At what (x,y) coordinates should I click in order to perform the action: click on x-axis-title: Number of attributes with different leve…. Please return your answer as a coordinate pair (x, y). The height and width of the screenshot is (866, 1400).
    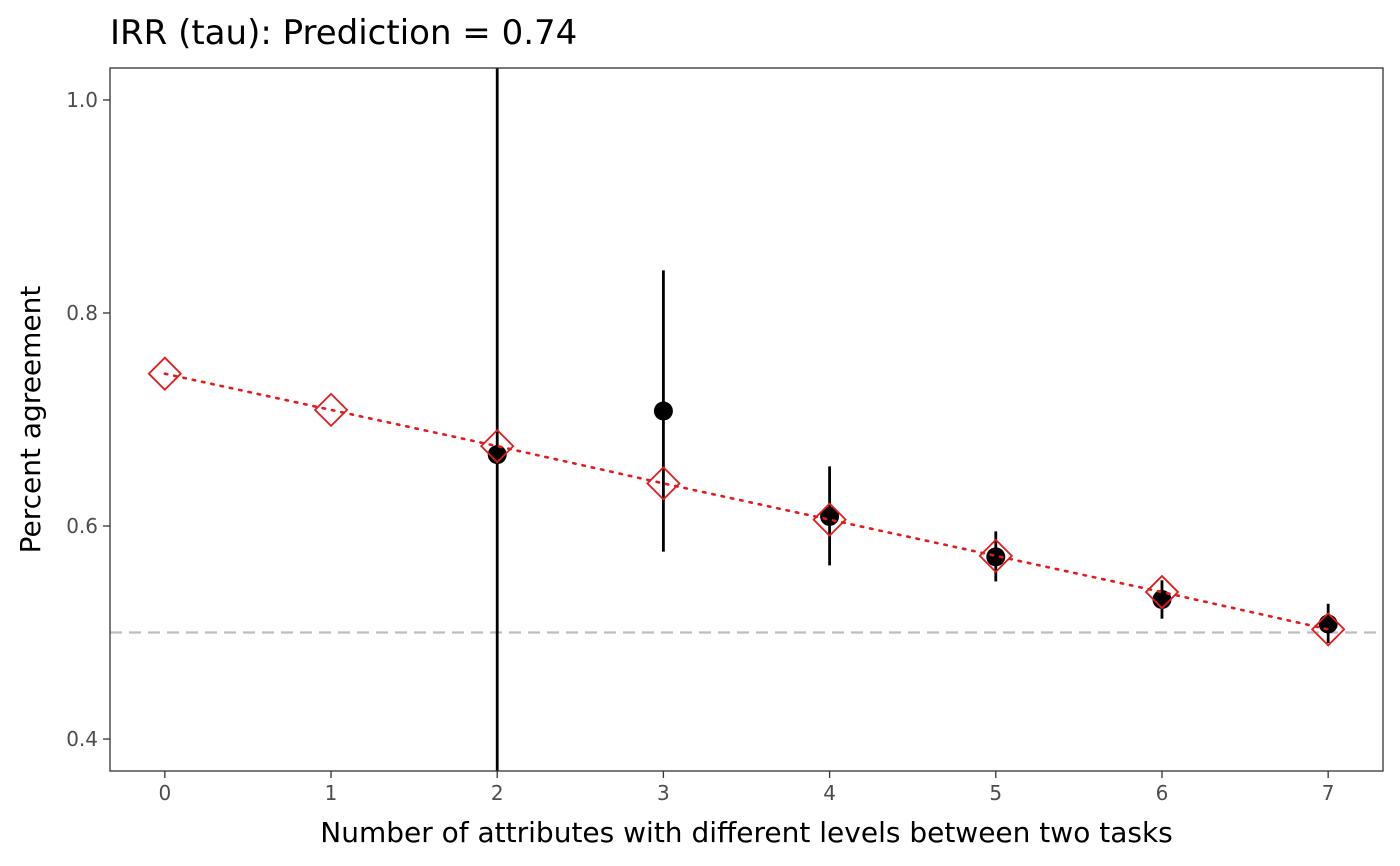
    Looking at the image, I should click on (746, 832).